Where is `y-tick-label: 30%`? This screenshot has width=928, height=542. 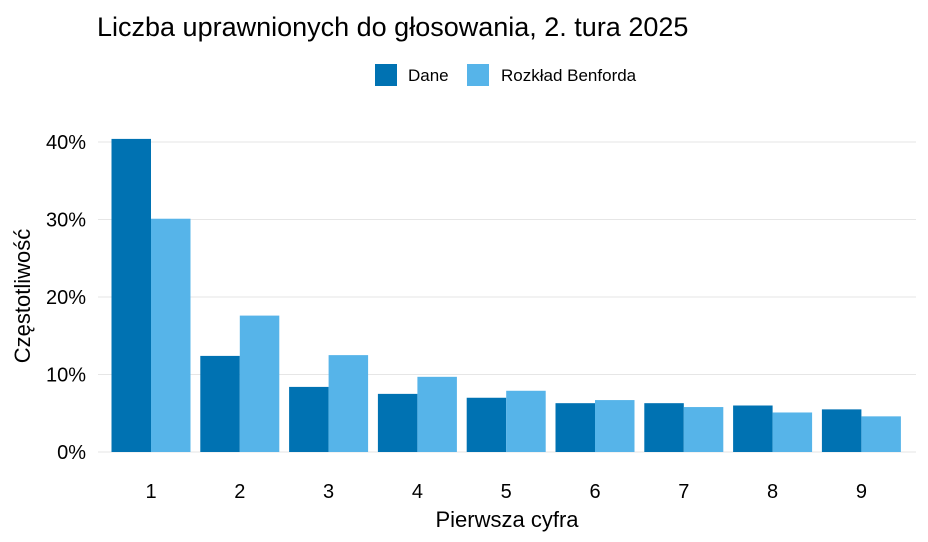 y-tick-label: 30% is located at coordinates (66, 221).